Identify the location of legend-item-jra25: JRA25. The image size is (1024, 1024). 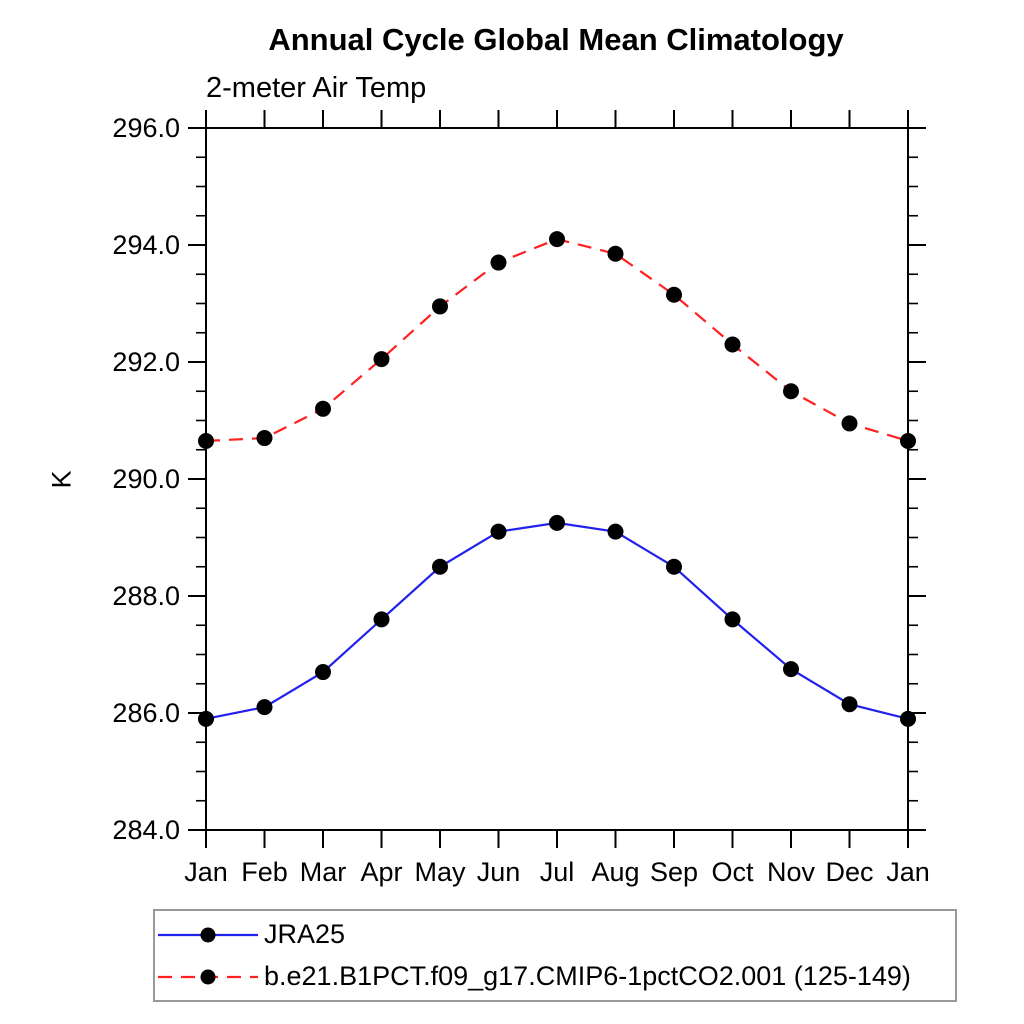
(555, 935).